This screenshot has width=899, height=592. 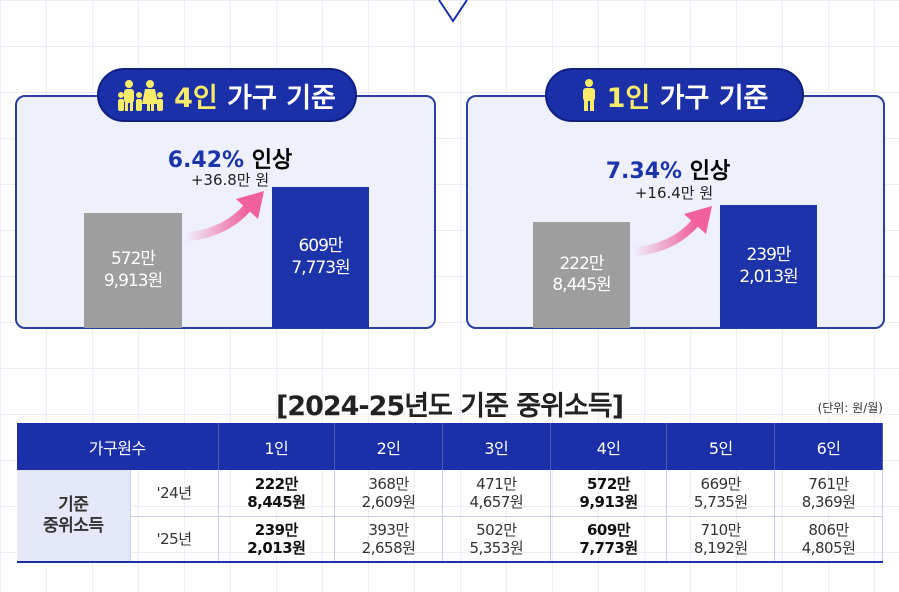 I want to click on cell-line: 761만, so click(x=828, y=483).